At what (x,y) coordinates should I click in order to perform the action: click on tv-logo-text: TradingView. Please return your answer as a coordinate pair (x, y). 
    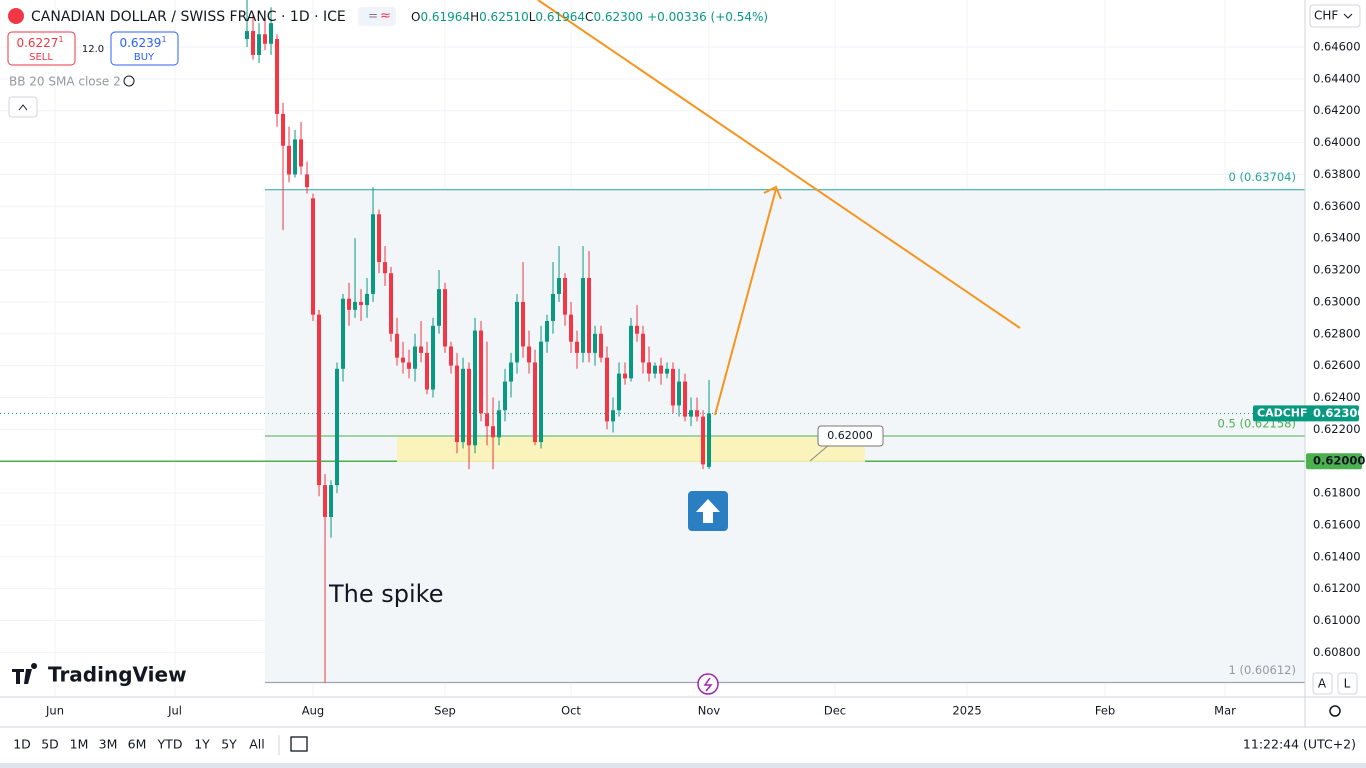
    Looking at the image, I should click on (117, 675).